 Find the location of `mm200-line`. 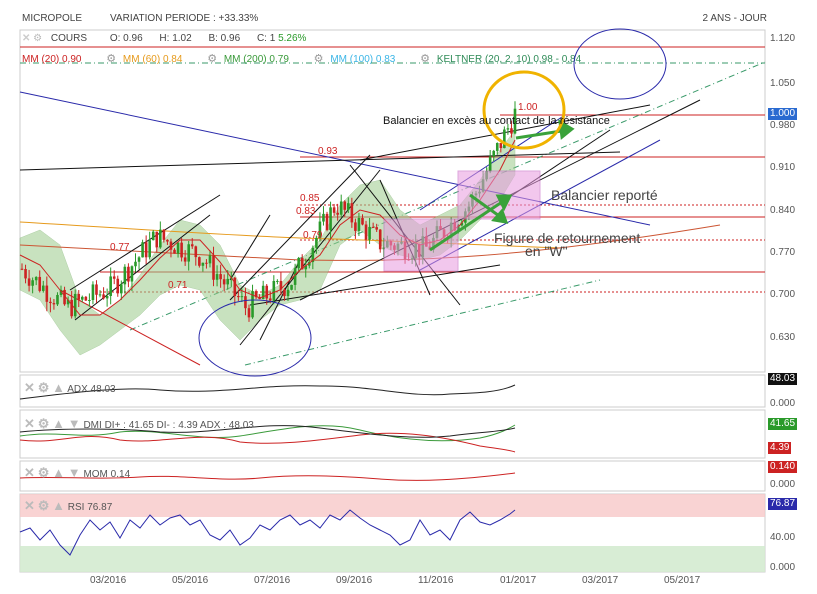

mm200-line is located at coordinates (370, 242).